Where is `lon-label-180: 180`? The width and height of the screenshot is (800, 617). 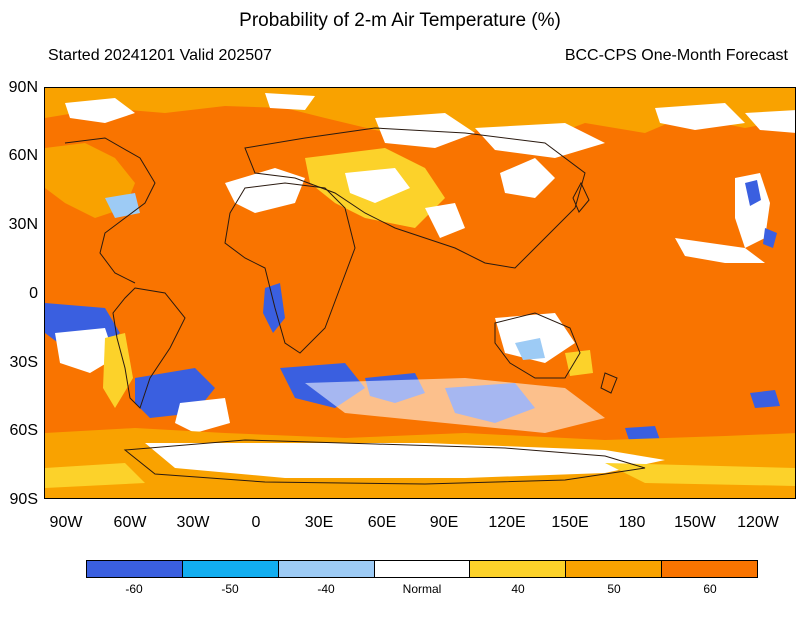 lon-label-180: 180 is located at coordinates (632, 522).